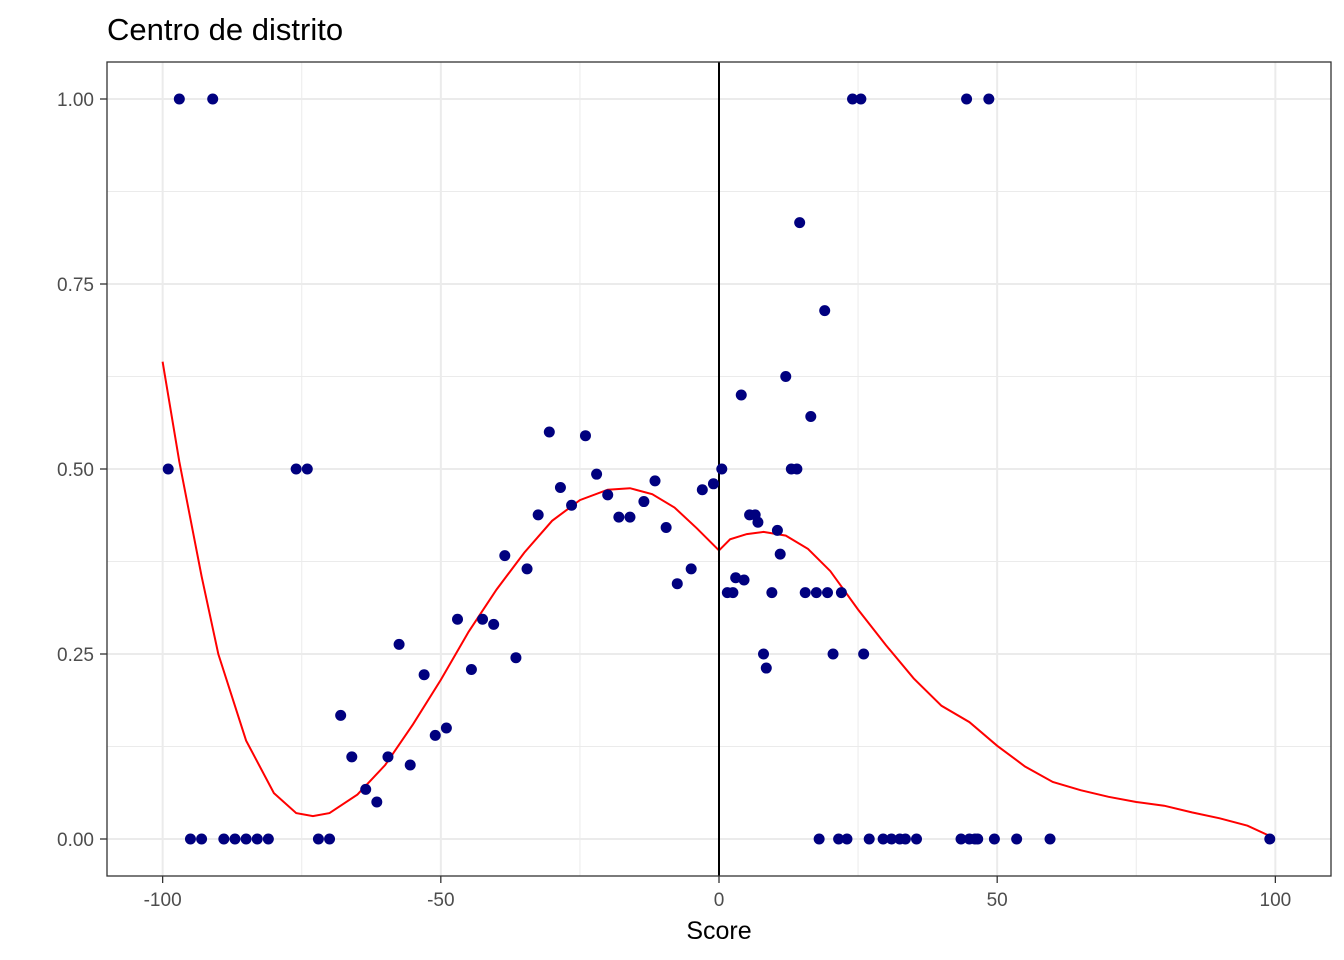 The image size is (1344, 960). Describe the element at coordinates (75, 655) in the screenshot. I see `y-tick-label: 0.25` at that location.